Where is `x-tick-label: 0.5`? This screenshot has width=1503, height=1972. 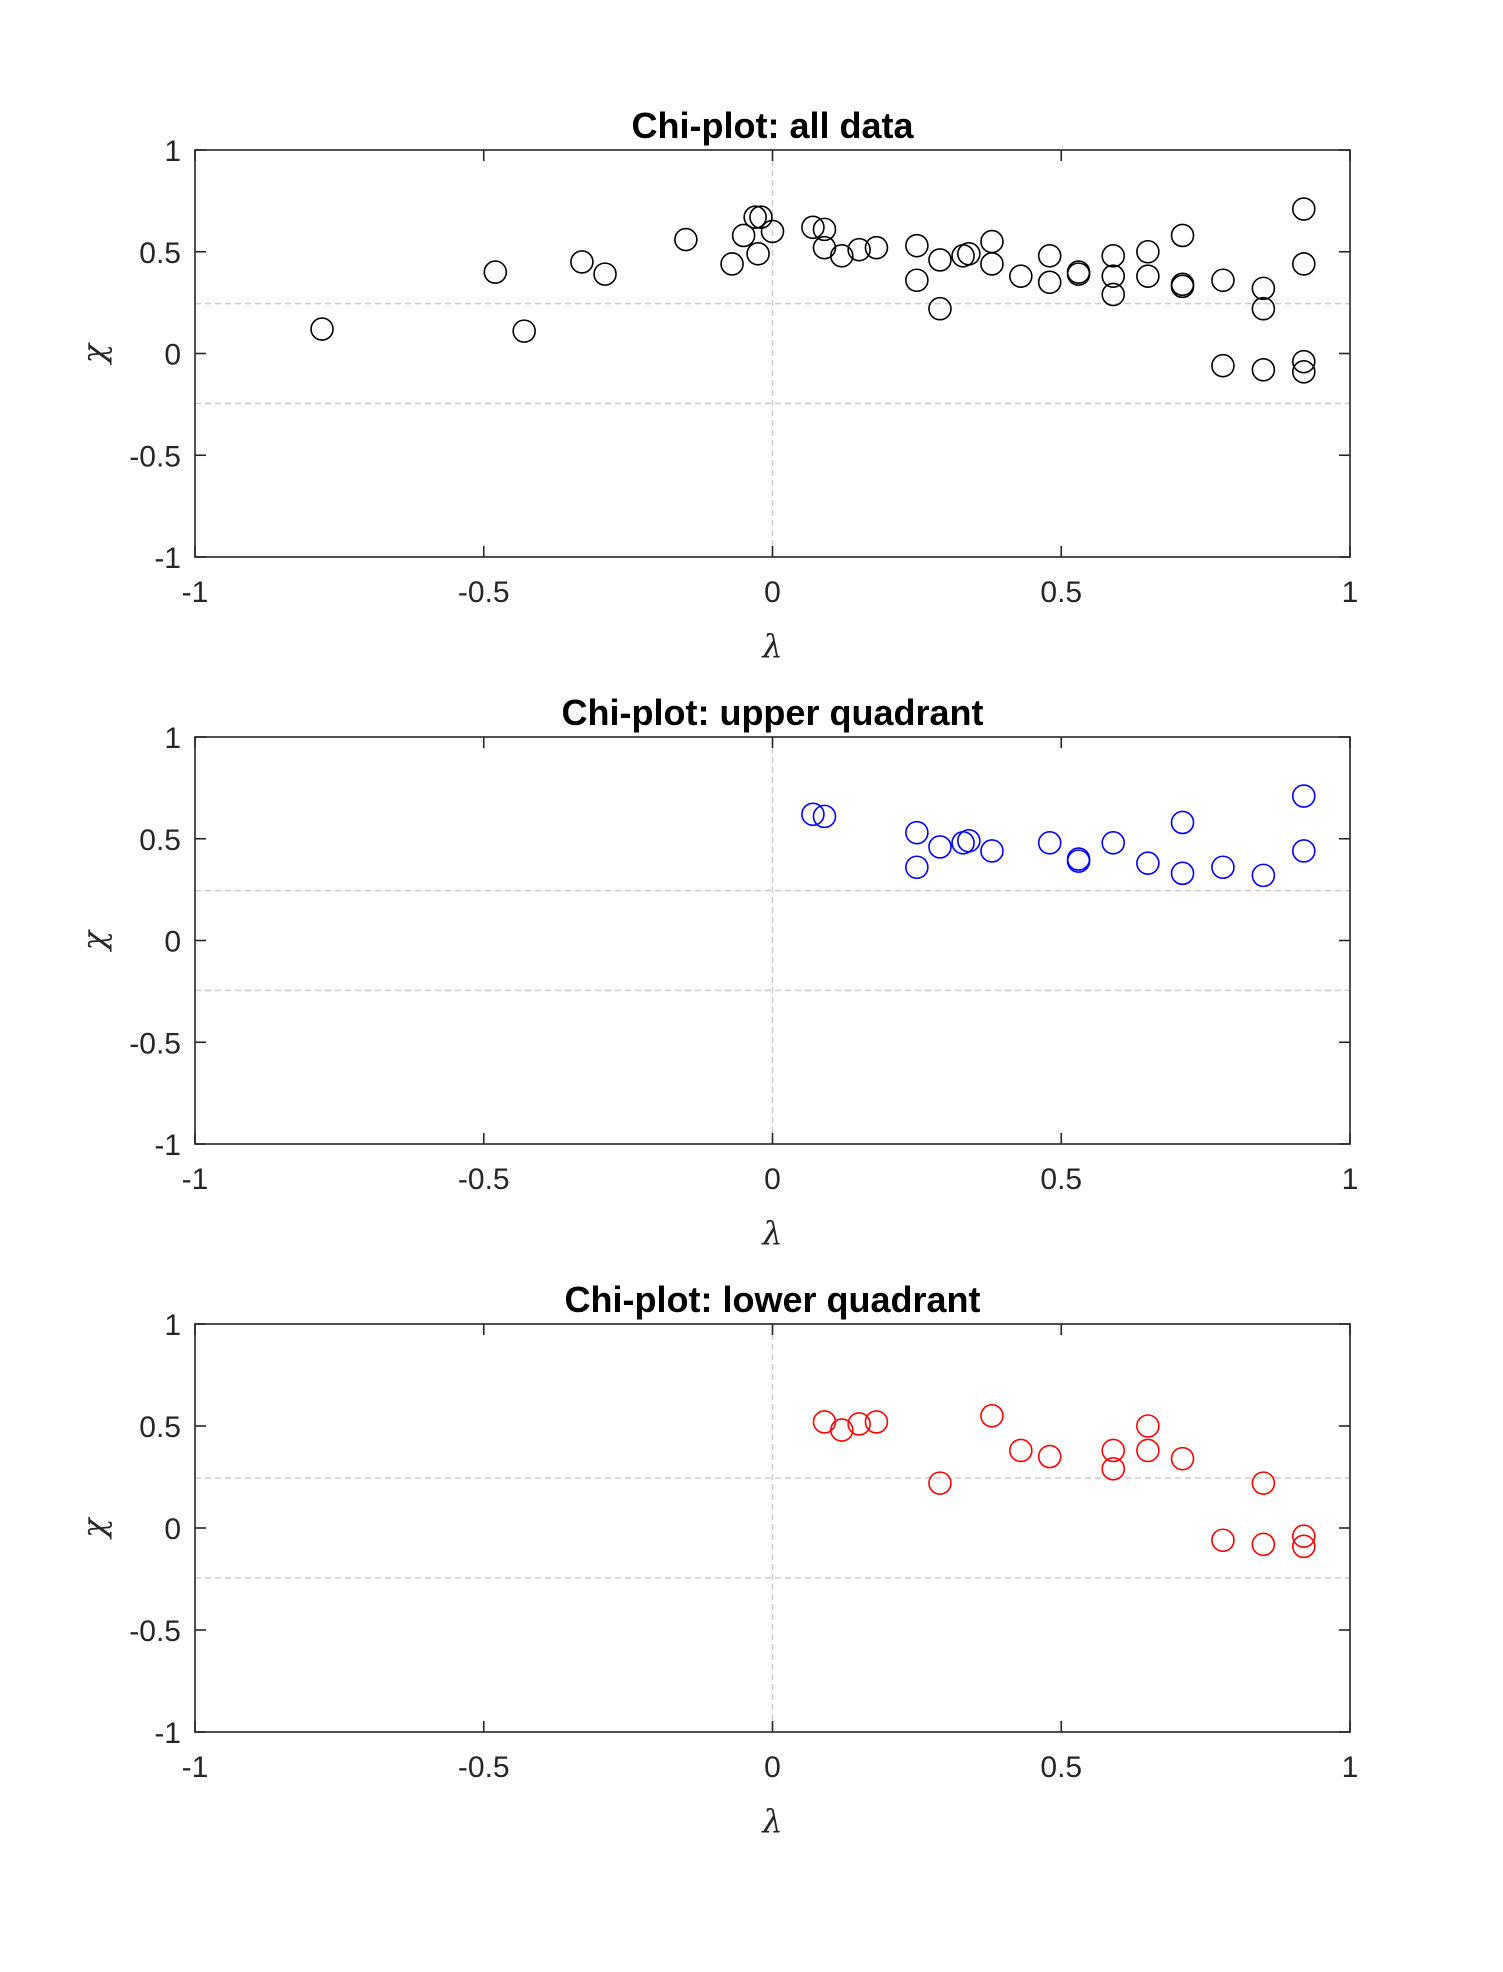
x-tick-label: 0.5 is located at coordinates (1061, 592).